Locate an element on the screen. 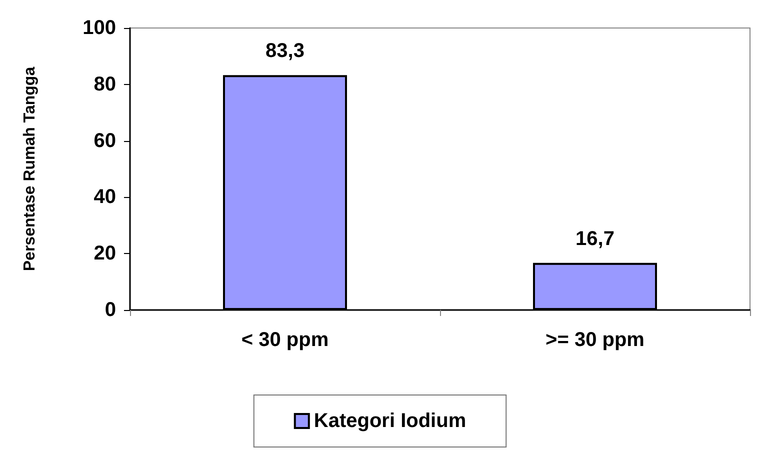 This screenshot has width=760, height=463. y-tick-label: 80 is located at coordinates (105, 84).